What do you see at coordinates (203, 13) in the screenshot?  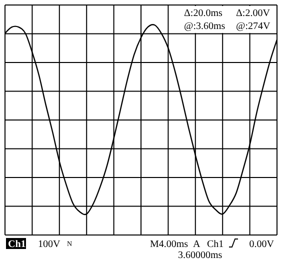 I see `text: Δ:20.0ms` at bounding box center [203, 13].